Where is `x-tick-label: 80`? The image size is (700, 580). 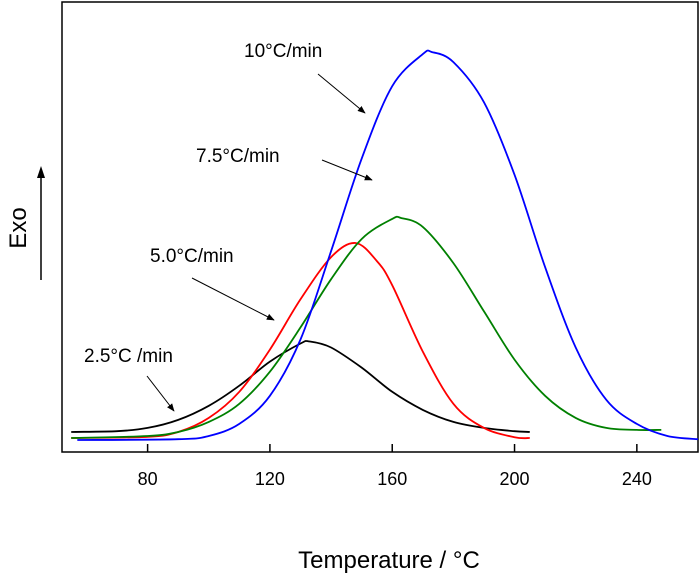 x-tick-label: 80 is located at coordinates (148, 479).